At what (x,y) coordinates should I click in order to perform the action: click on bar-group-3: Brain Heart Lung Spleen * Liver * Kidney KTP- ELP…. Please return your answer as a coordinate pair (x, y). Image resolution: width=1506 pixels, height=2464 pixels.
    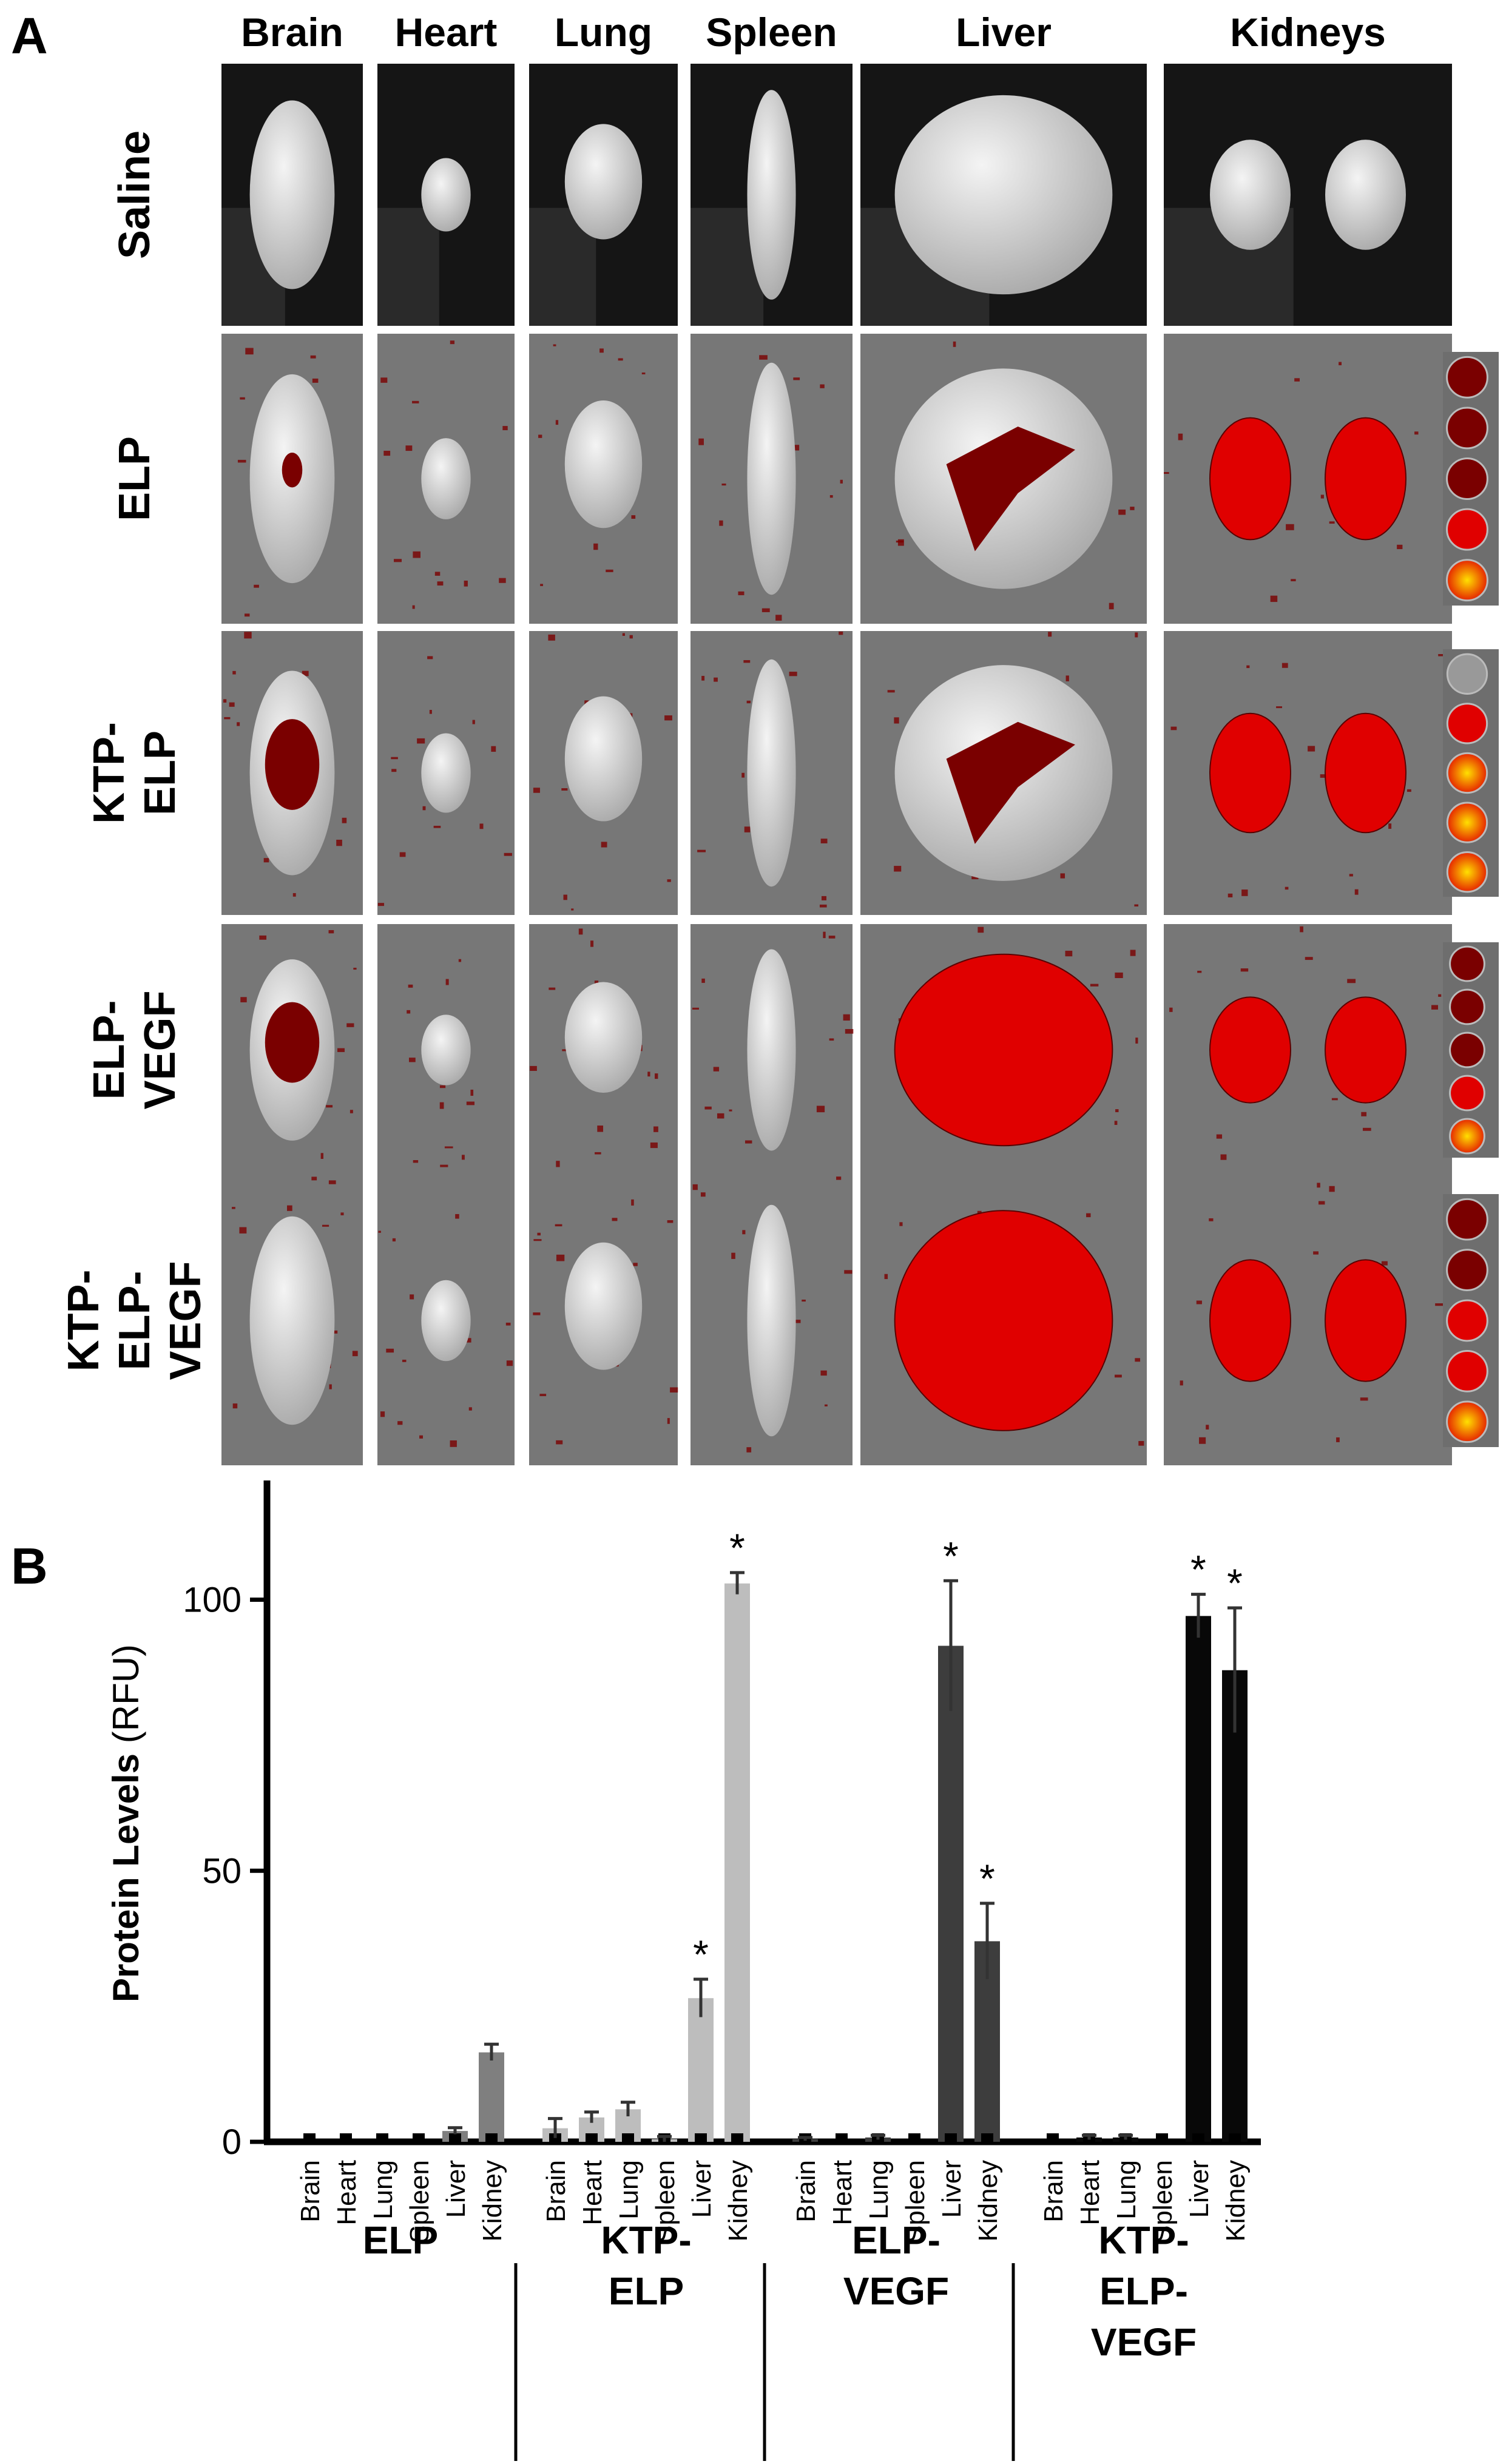
    Looking at the image, I should click on (1145, 1955).